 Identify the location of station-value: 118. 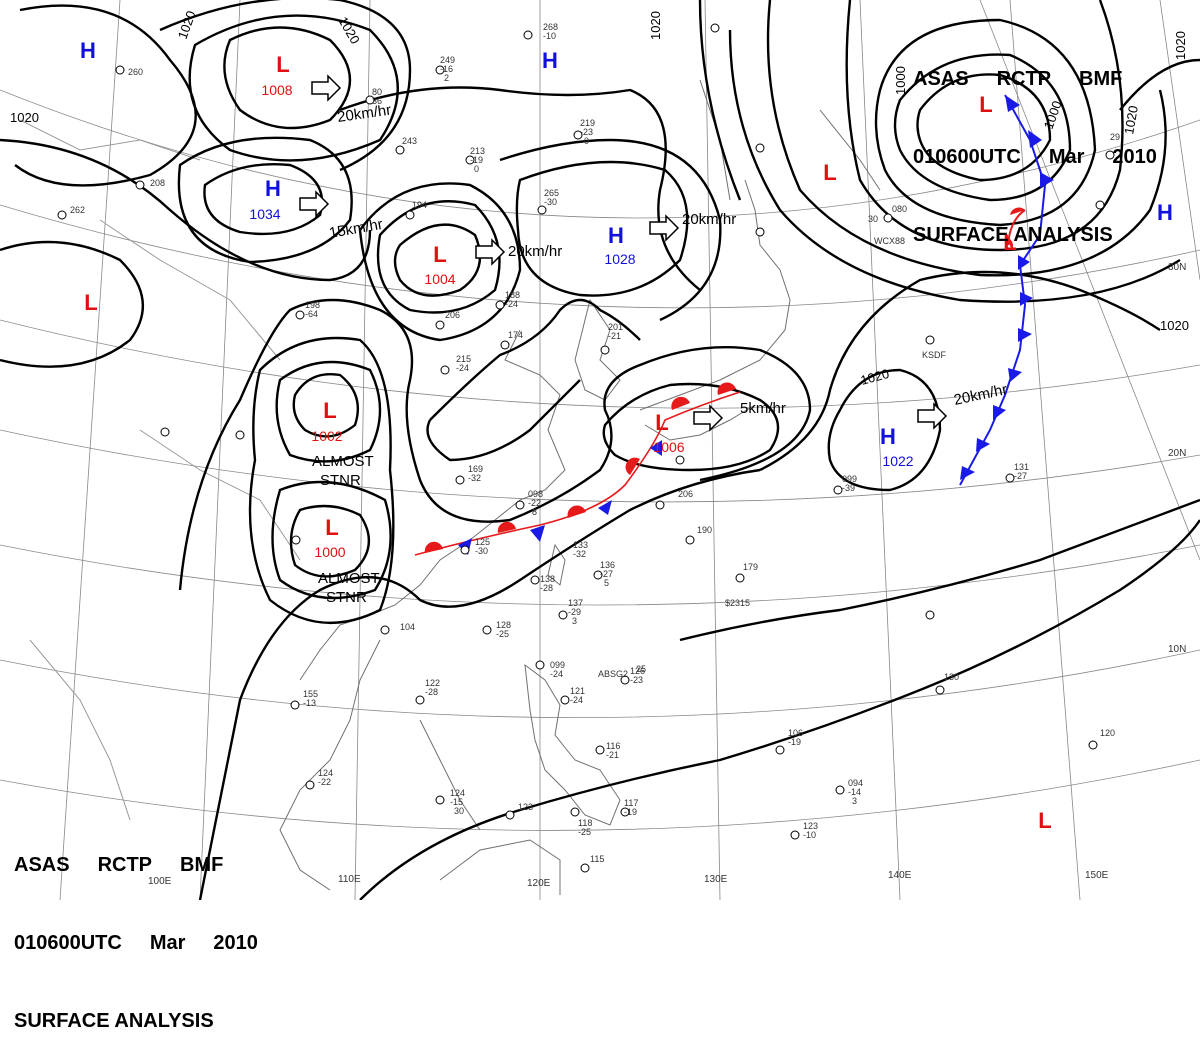
(585, 823).